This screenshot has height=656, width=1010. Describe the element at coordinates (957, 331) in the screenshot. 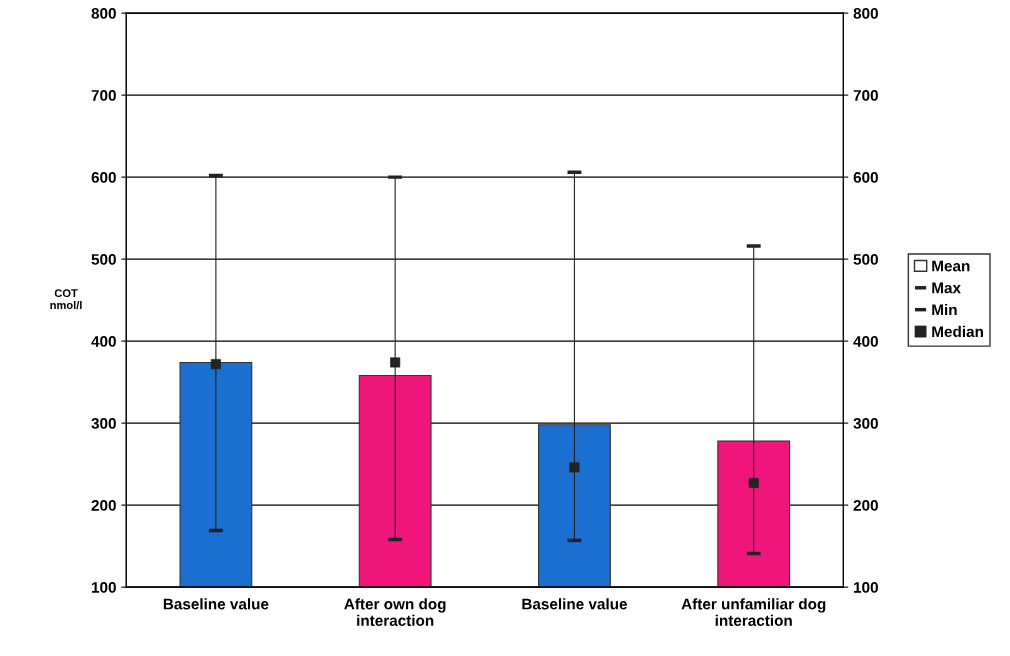

I see `legend-label: Median` at that location.